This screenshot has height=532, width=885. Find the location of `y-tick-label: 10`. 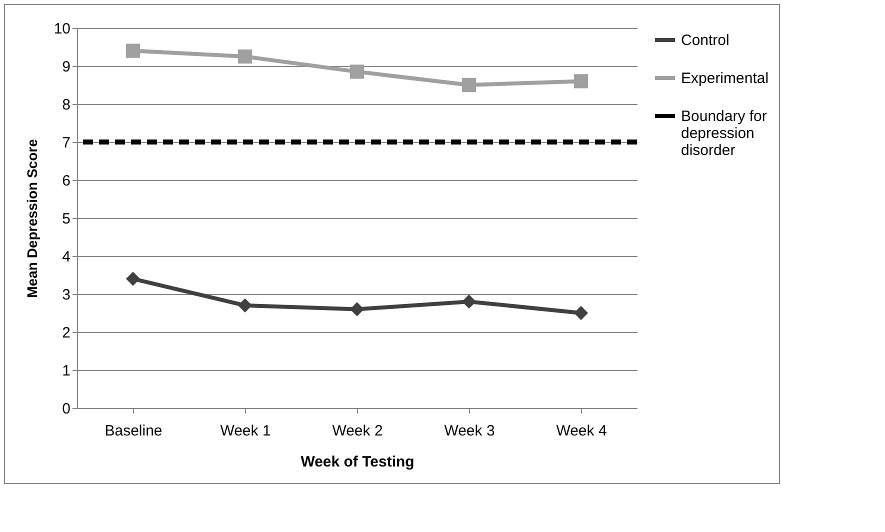

y-tick-label: 10 is located at coordinates (62, 29).